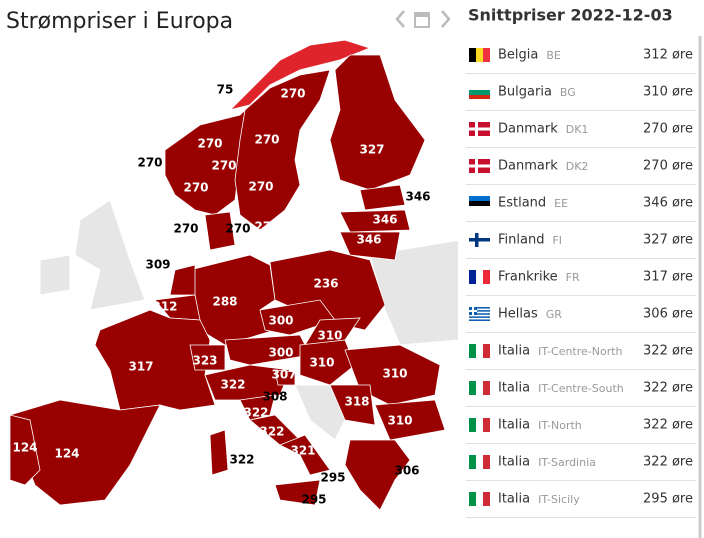  I want to click on price: 317 øre, so click(668, 277).